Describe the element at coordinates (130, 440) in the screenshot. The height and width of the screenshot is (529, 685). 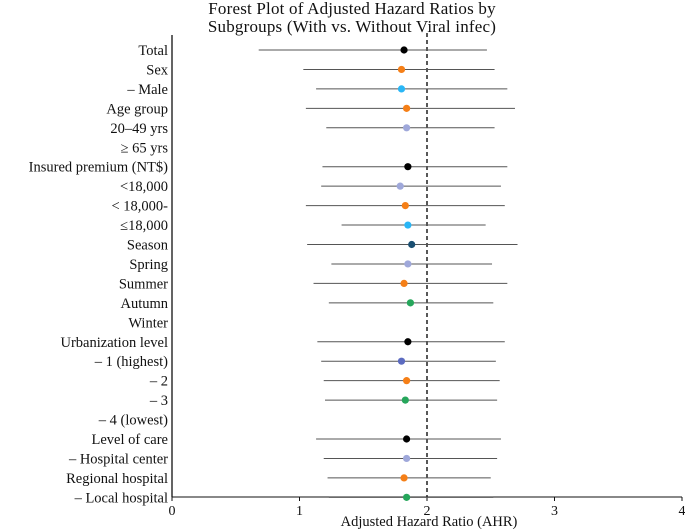
I see `row-label: Level of care` at that location.